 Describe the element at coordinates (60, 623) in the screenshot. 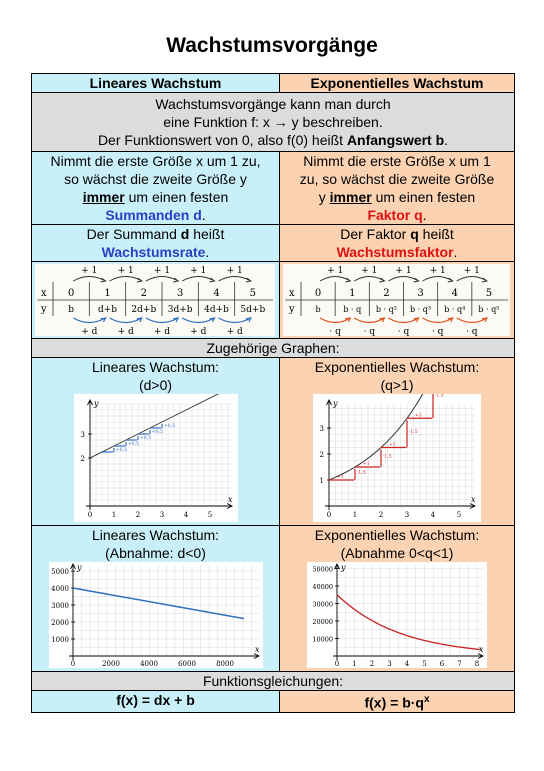

I see `y-tick-label: 2000` at that location.